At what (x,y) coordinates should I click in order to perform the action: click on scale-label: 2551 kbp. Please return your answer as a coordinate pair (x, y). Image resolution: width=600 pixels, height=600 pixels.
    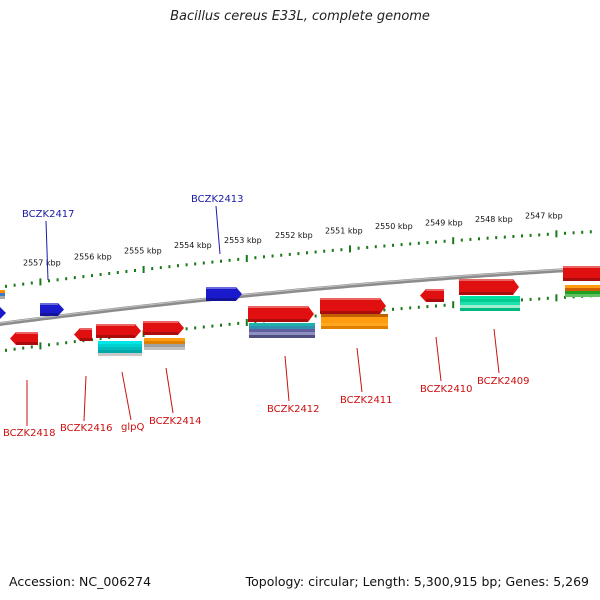
    Looking at the image, I should click on (344, 230).